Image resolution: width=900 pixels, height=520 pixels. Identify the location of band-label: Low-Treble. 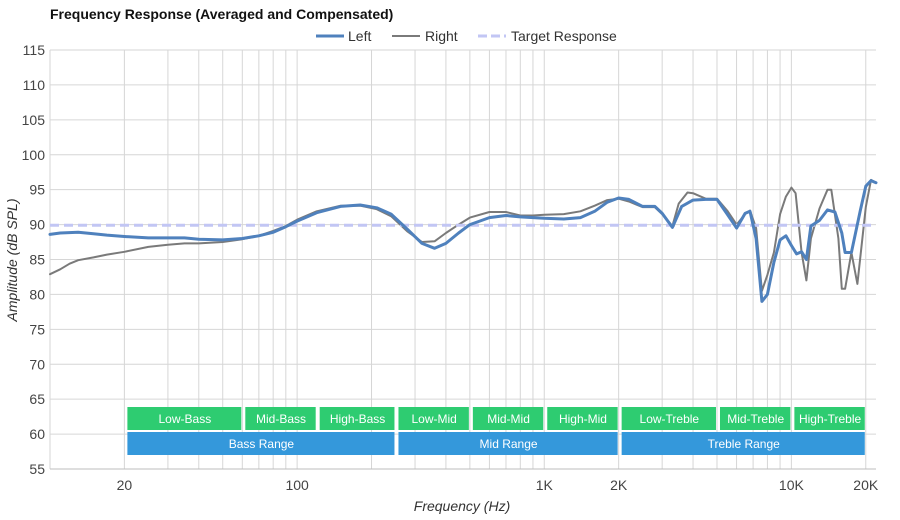
(670, 419).